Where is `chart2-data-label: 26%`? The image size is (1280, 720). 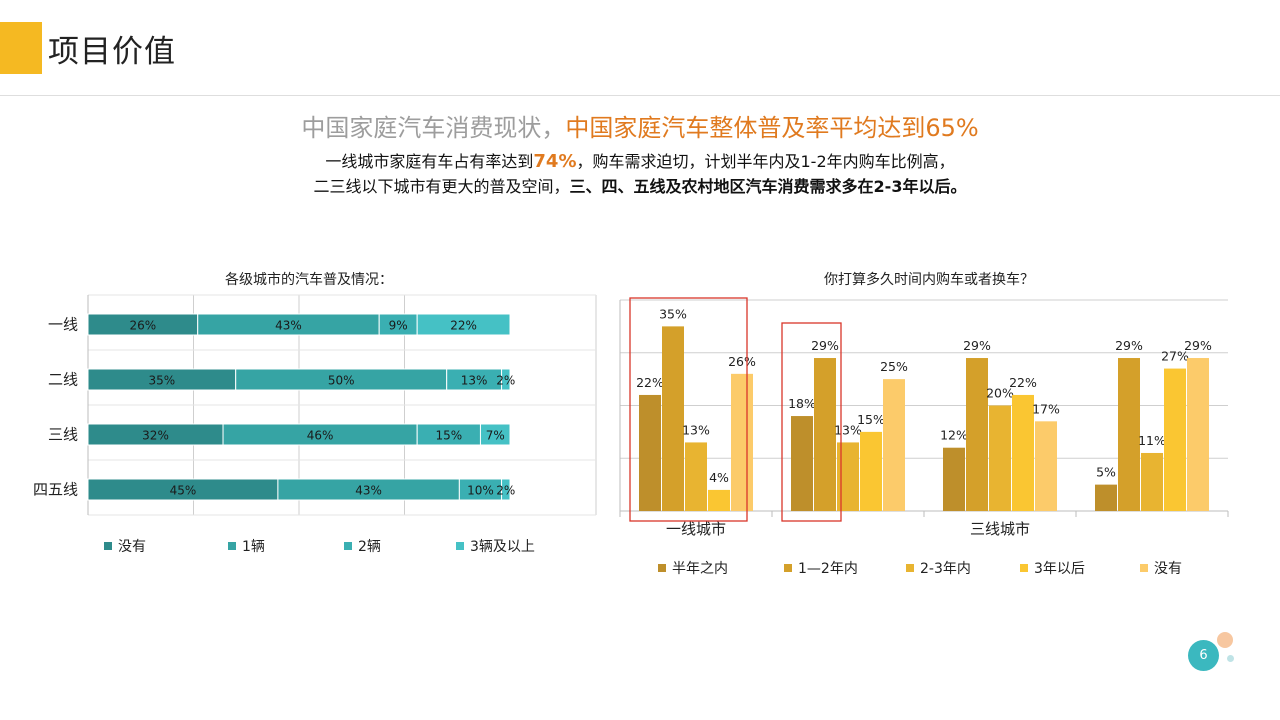 chart2-data-label: 26% is located at coordinates (742, 361).